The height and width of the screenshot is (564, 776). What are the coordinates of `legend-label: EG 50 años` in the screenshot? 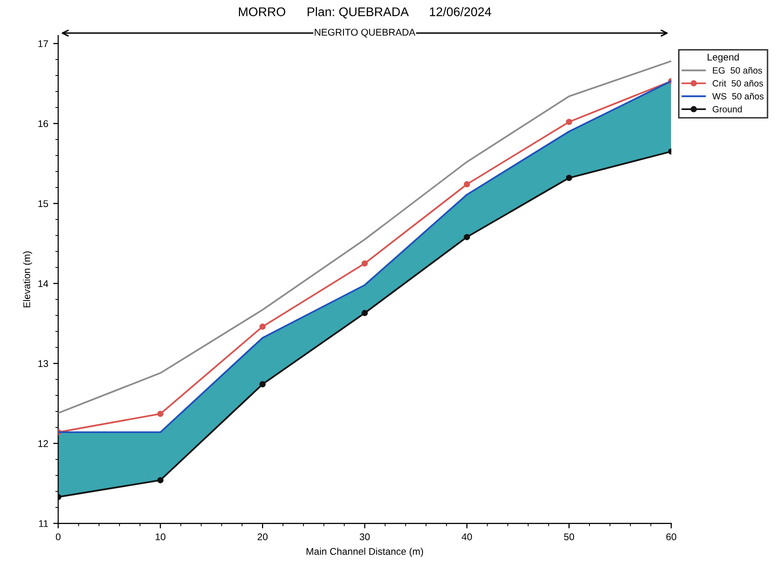 It's located at (737, 70).